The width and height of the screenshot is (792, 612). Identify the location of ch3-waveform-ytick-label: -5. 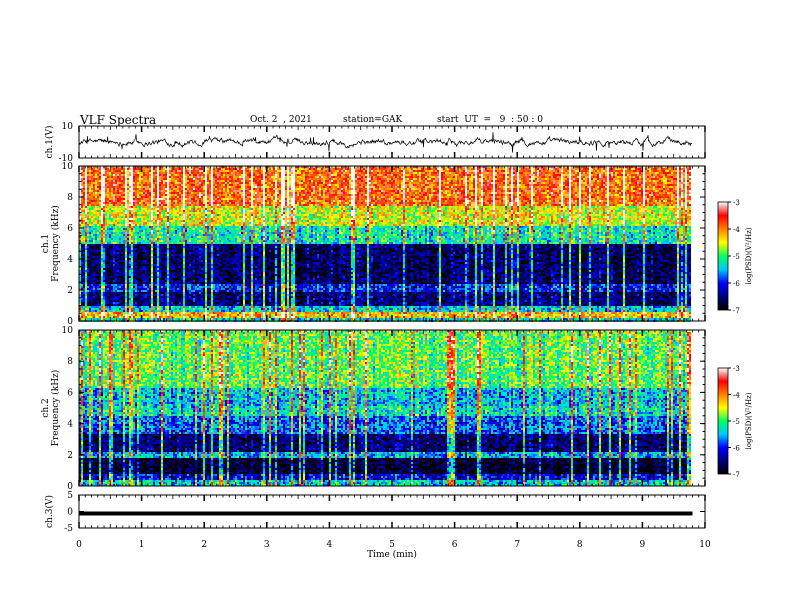
(68, 529).